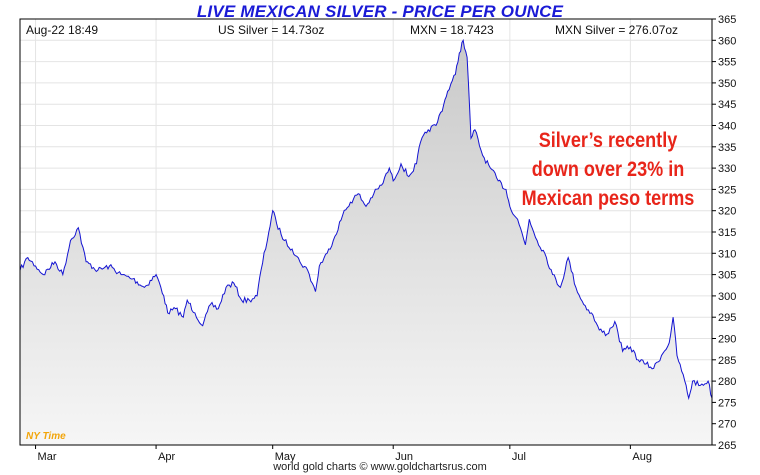 The width and height of the screenshot is (760, 475). I want to click on annotation-line-2: down over 23% in, so click(608, 169).